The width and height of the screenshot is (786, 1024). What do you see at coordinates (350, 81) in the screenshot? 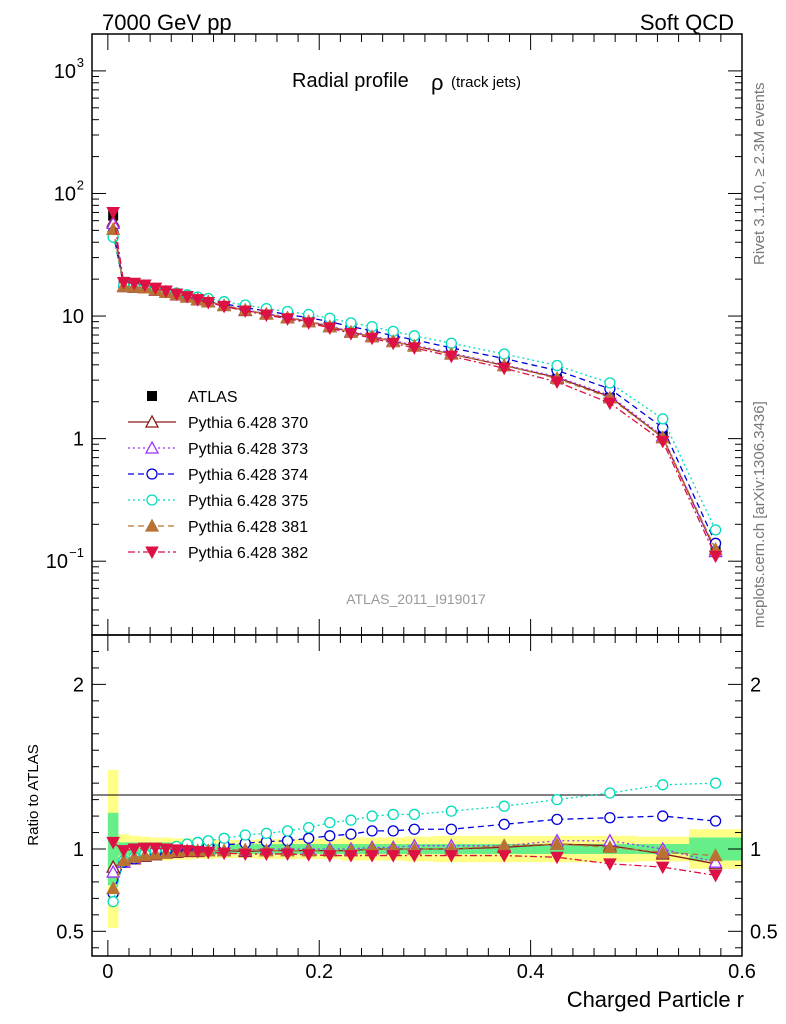
I see `main-title-text: Radial profile` at bounding box center [350, 81].